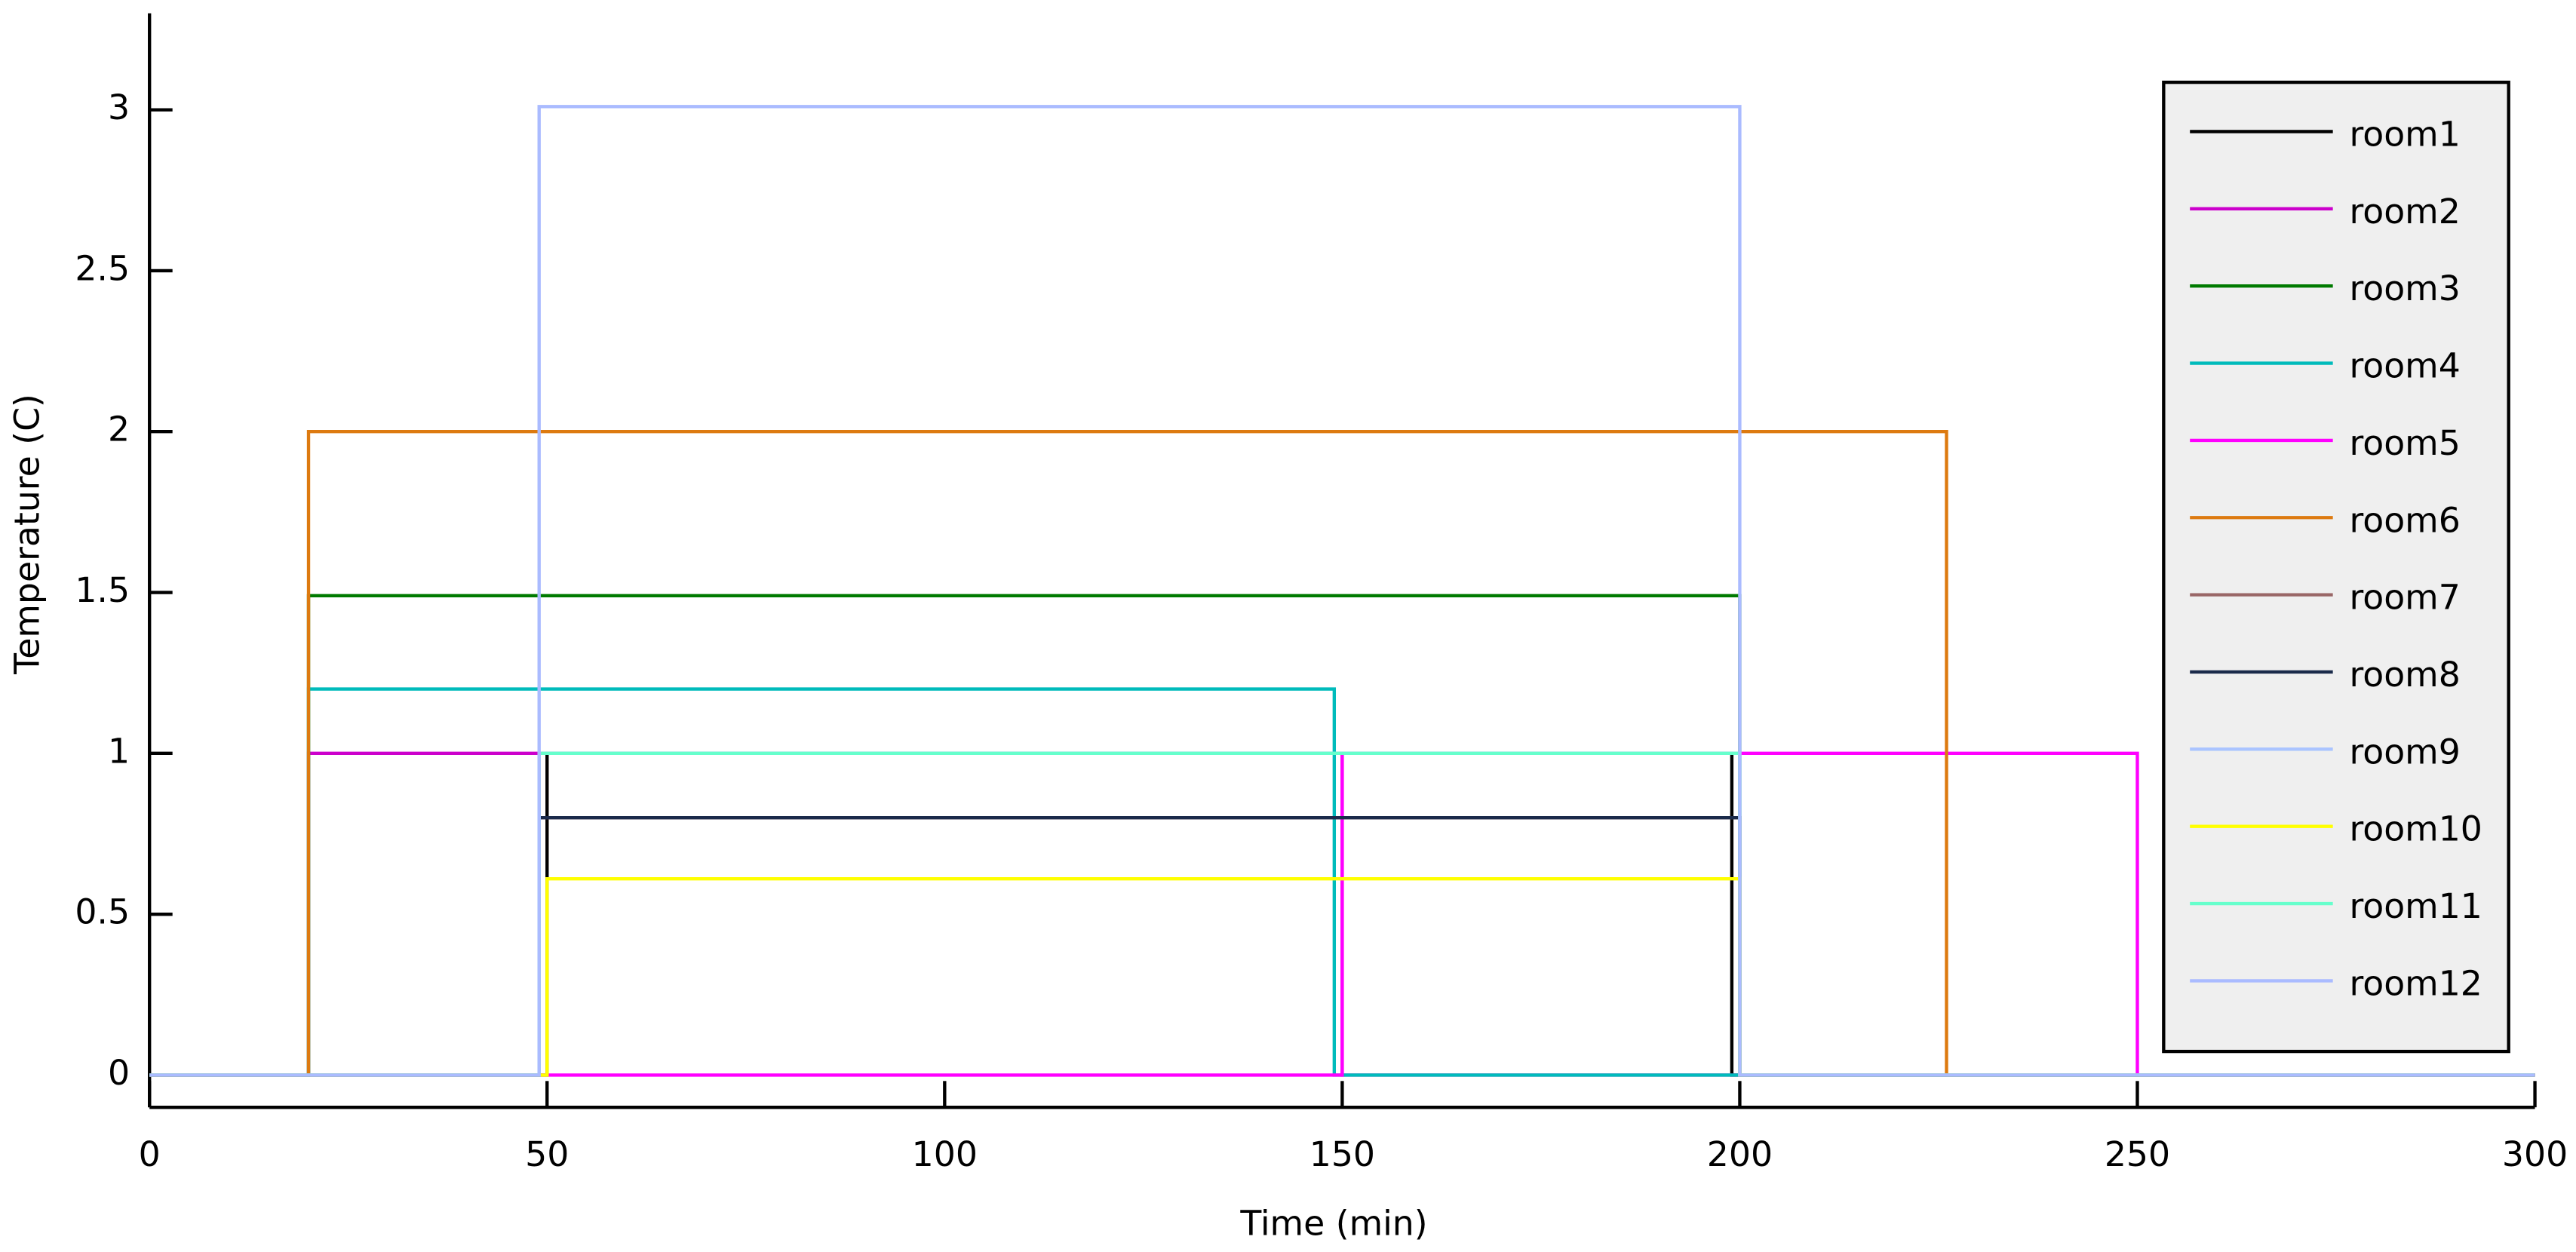  Describe the element at coordinates (102, 268) in the screenshot. I see `y-tick-label: 2.5` at that location.